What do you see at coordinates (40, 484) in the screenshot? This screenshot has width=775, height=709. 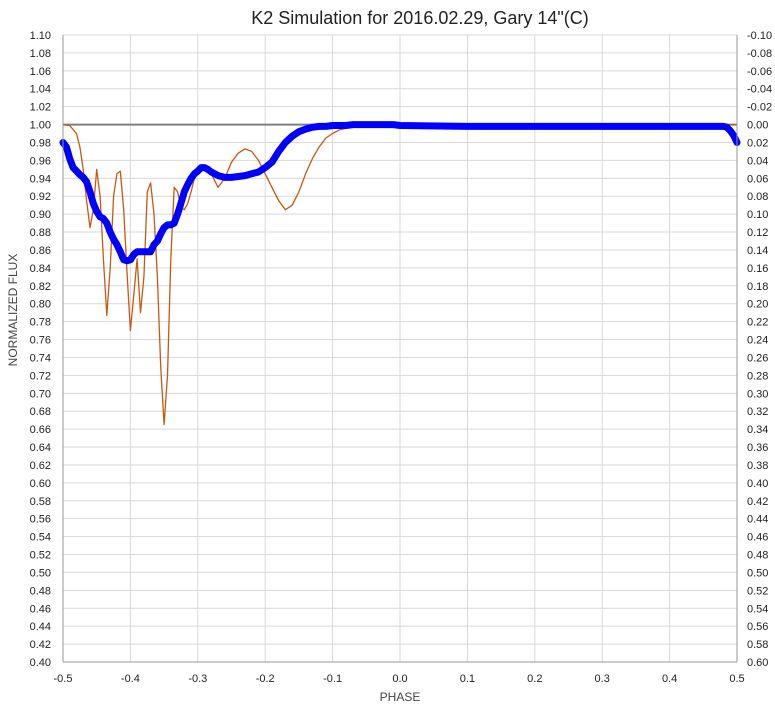 I see `y-tick-label: 0.60` at bounding box center [40, 484].